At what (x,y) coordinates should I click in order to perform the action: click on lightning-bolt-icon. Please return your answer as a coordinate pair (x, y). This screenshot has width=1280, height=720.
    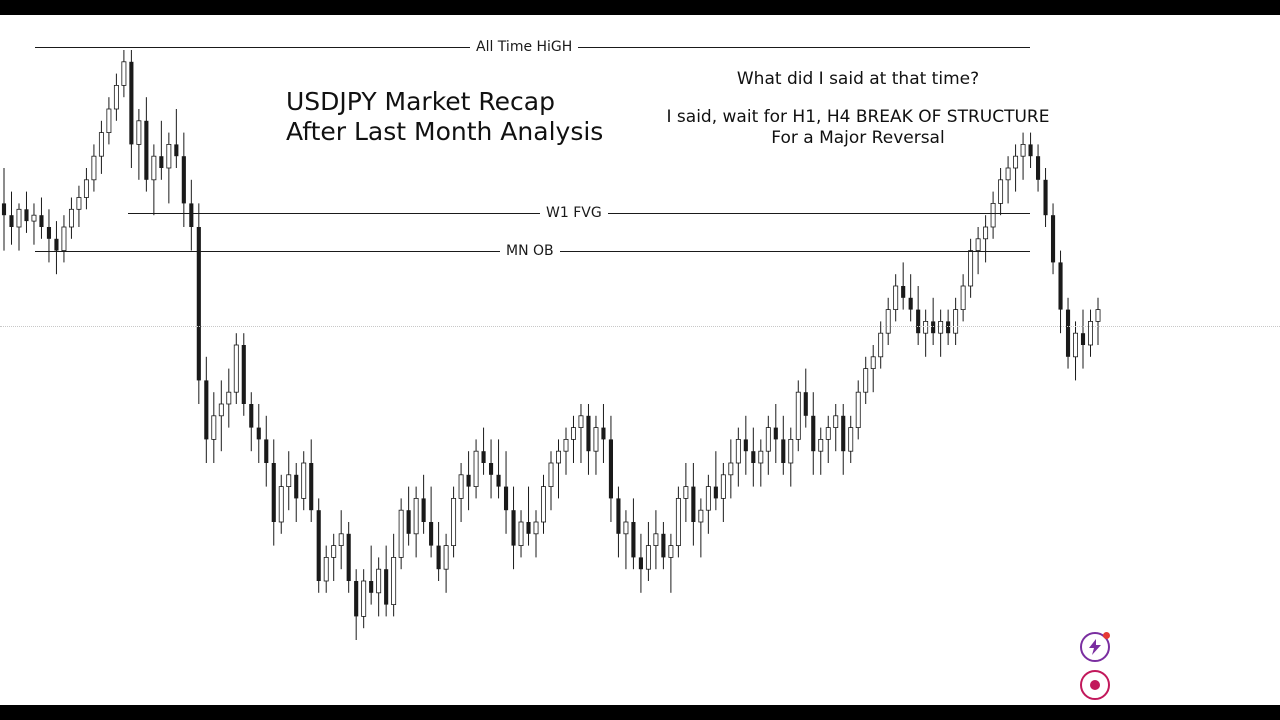
    Looking at the image, I should click on (1095, 647).